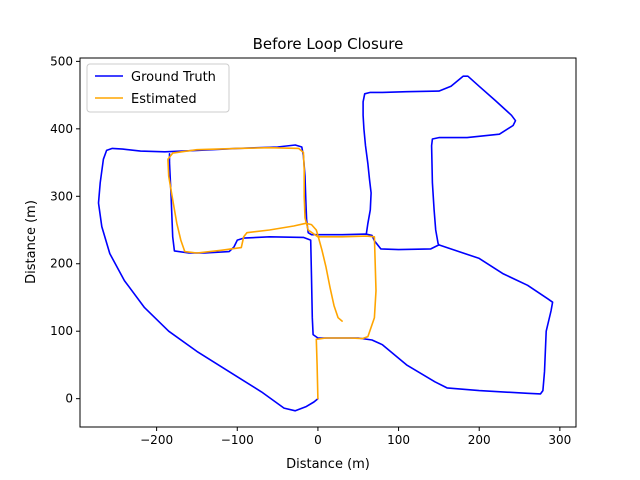 Image resolution: width=640 pixels, height=480 pixels. Describe the element at coordinates (173, 77) in the screenshot. I see `legend-label-ground-truth: Ground Truth` at that location.